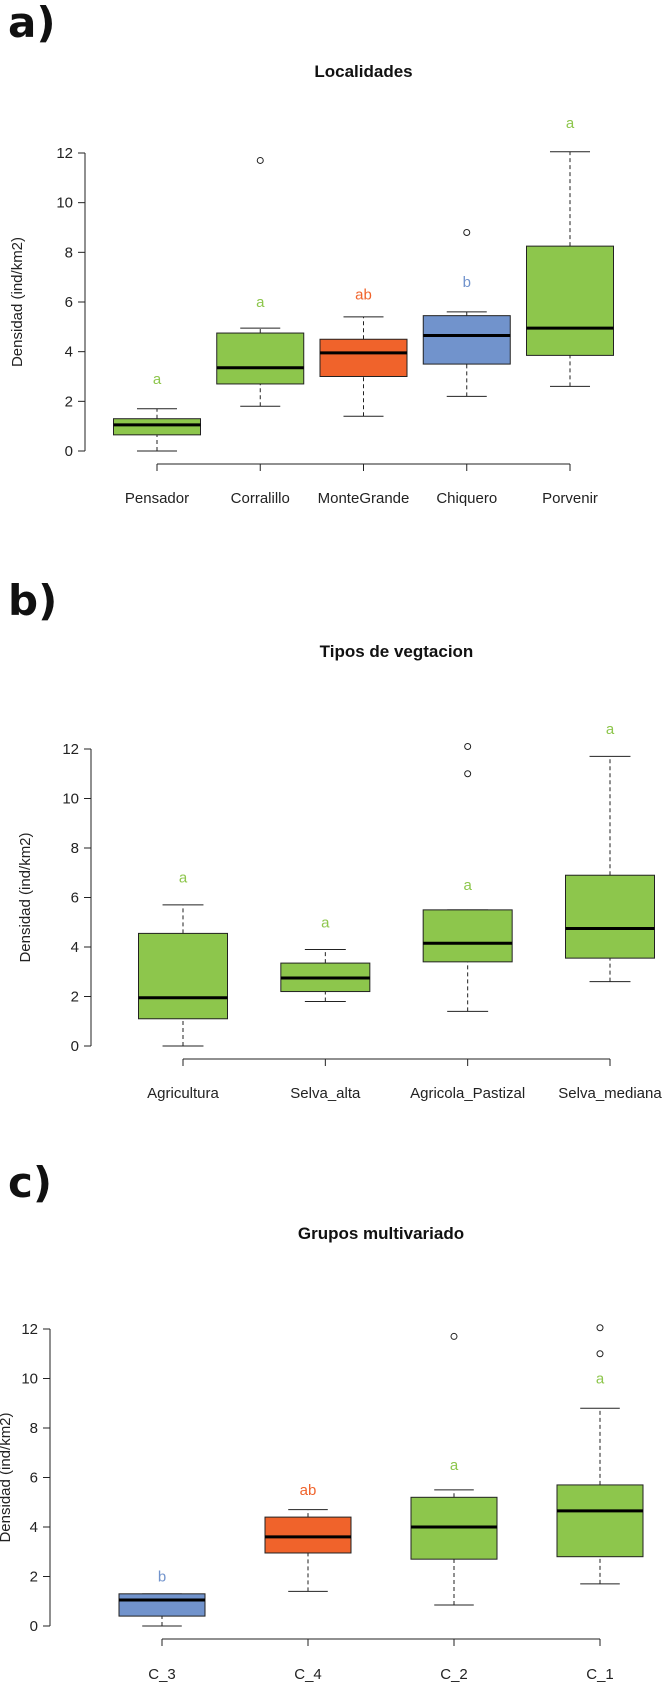 This screenshot has width=664, height=1700. Describe the element at coordinates (30, 1182) in the screenshot. I see `panel-label-c: c)` at that location.